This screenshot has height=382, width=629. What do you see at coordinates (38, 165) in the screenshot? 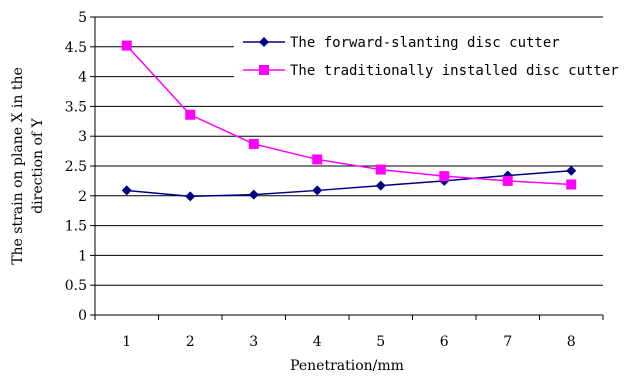
I see `y-axis-title-line2: direction of Y` at bounding box center [38, 165].